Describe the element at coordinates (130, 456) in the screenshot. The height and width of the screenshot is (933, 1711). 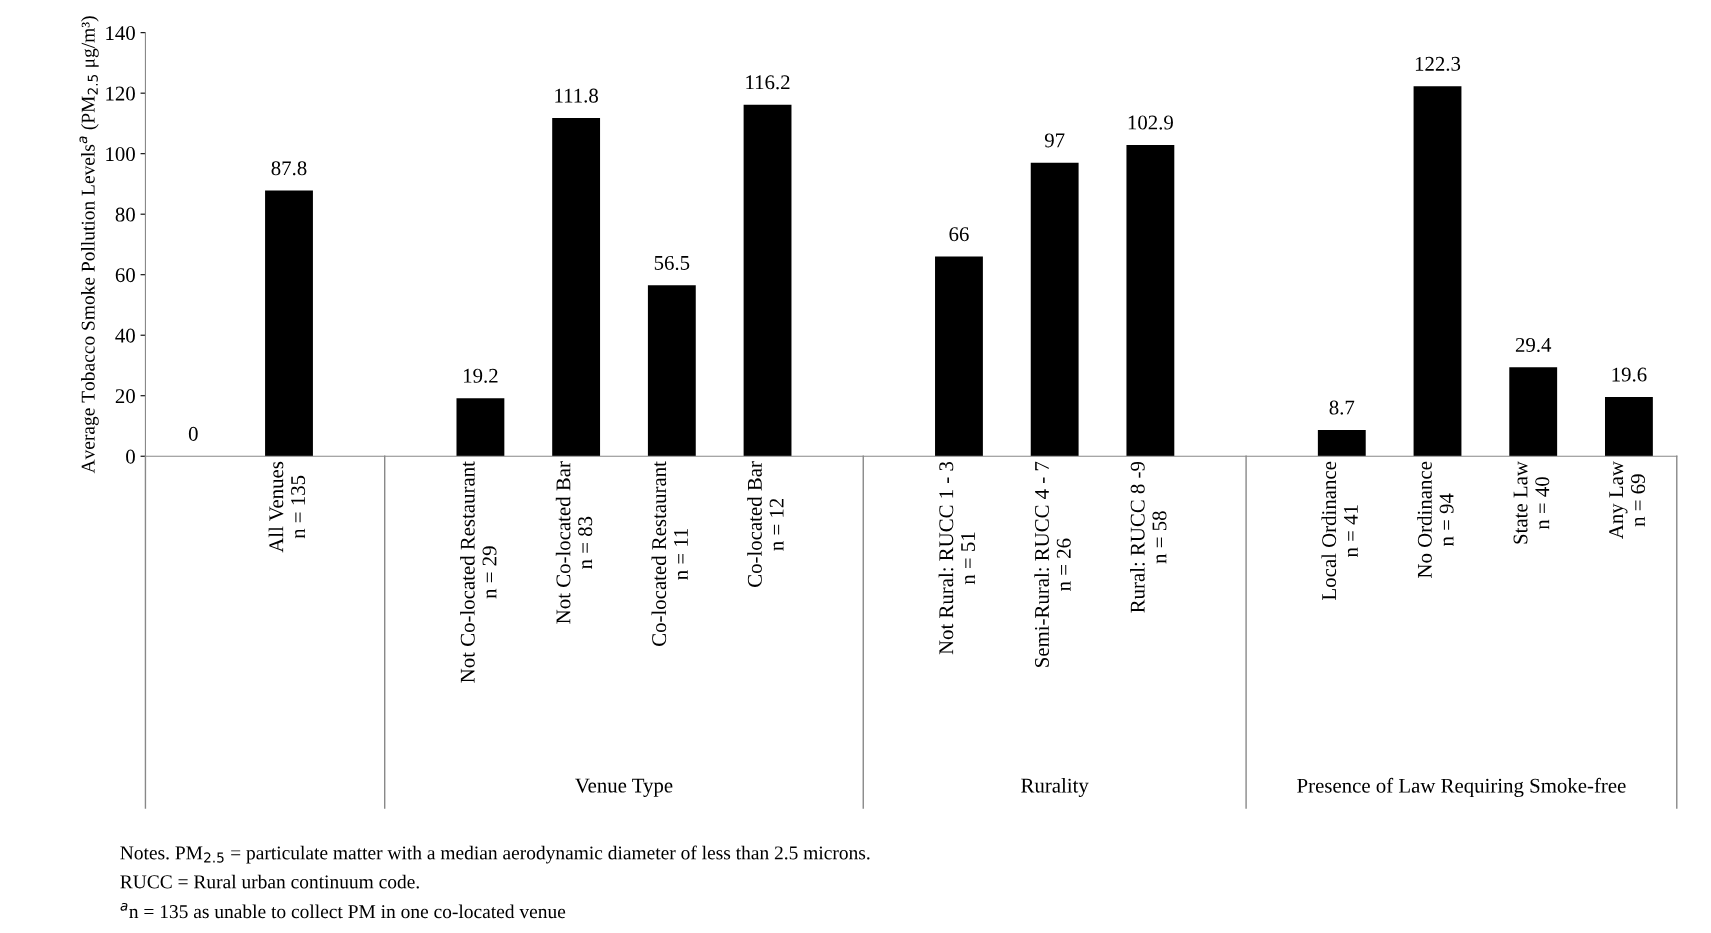
I see `y-tick-label: 0` at that location.